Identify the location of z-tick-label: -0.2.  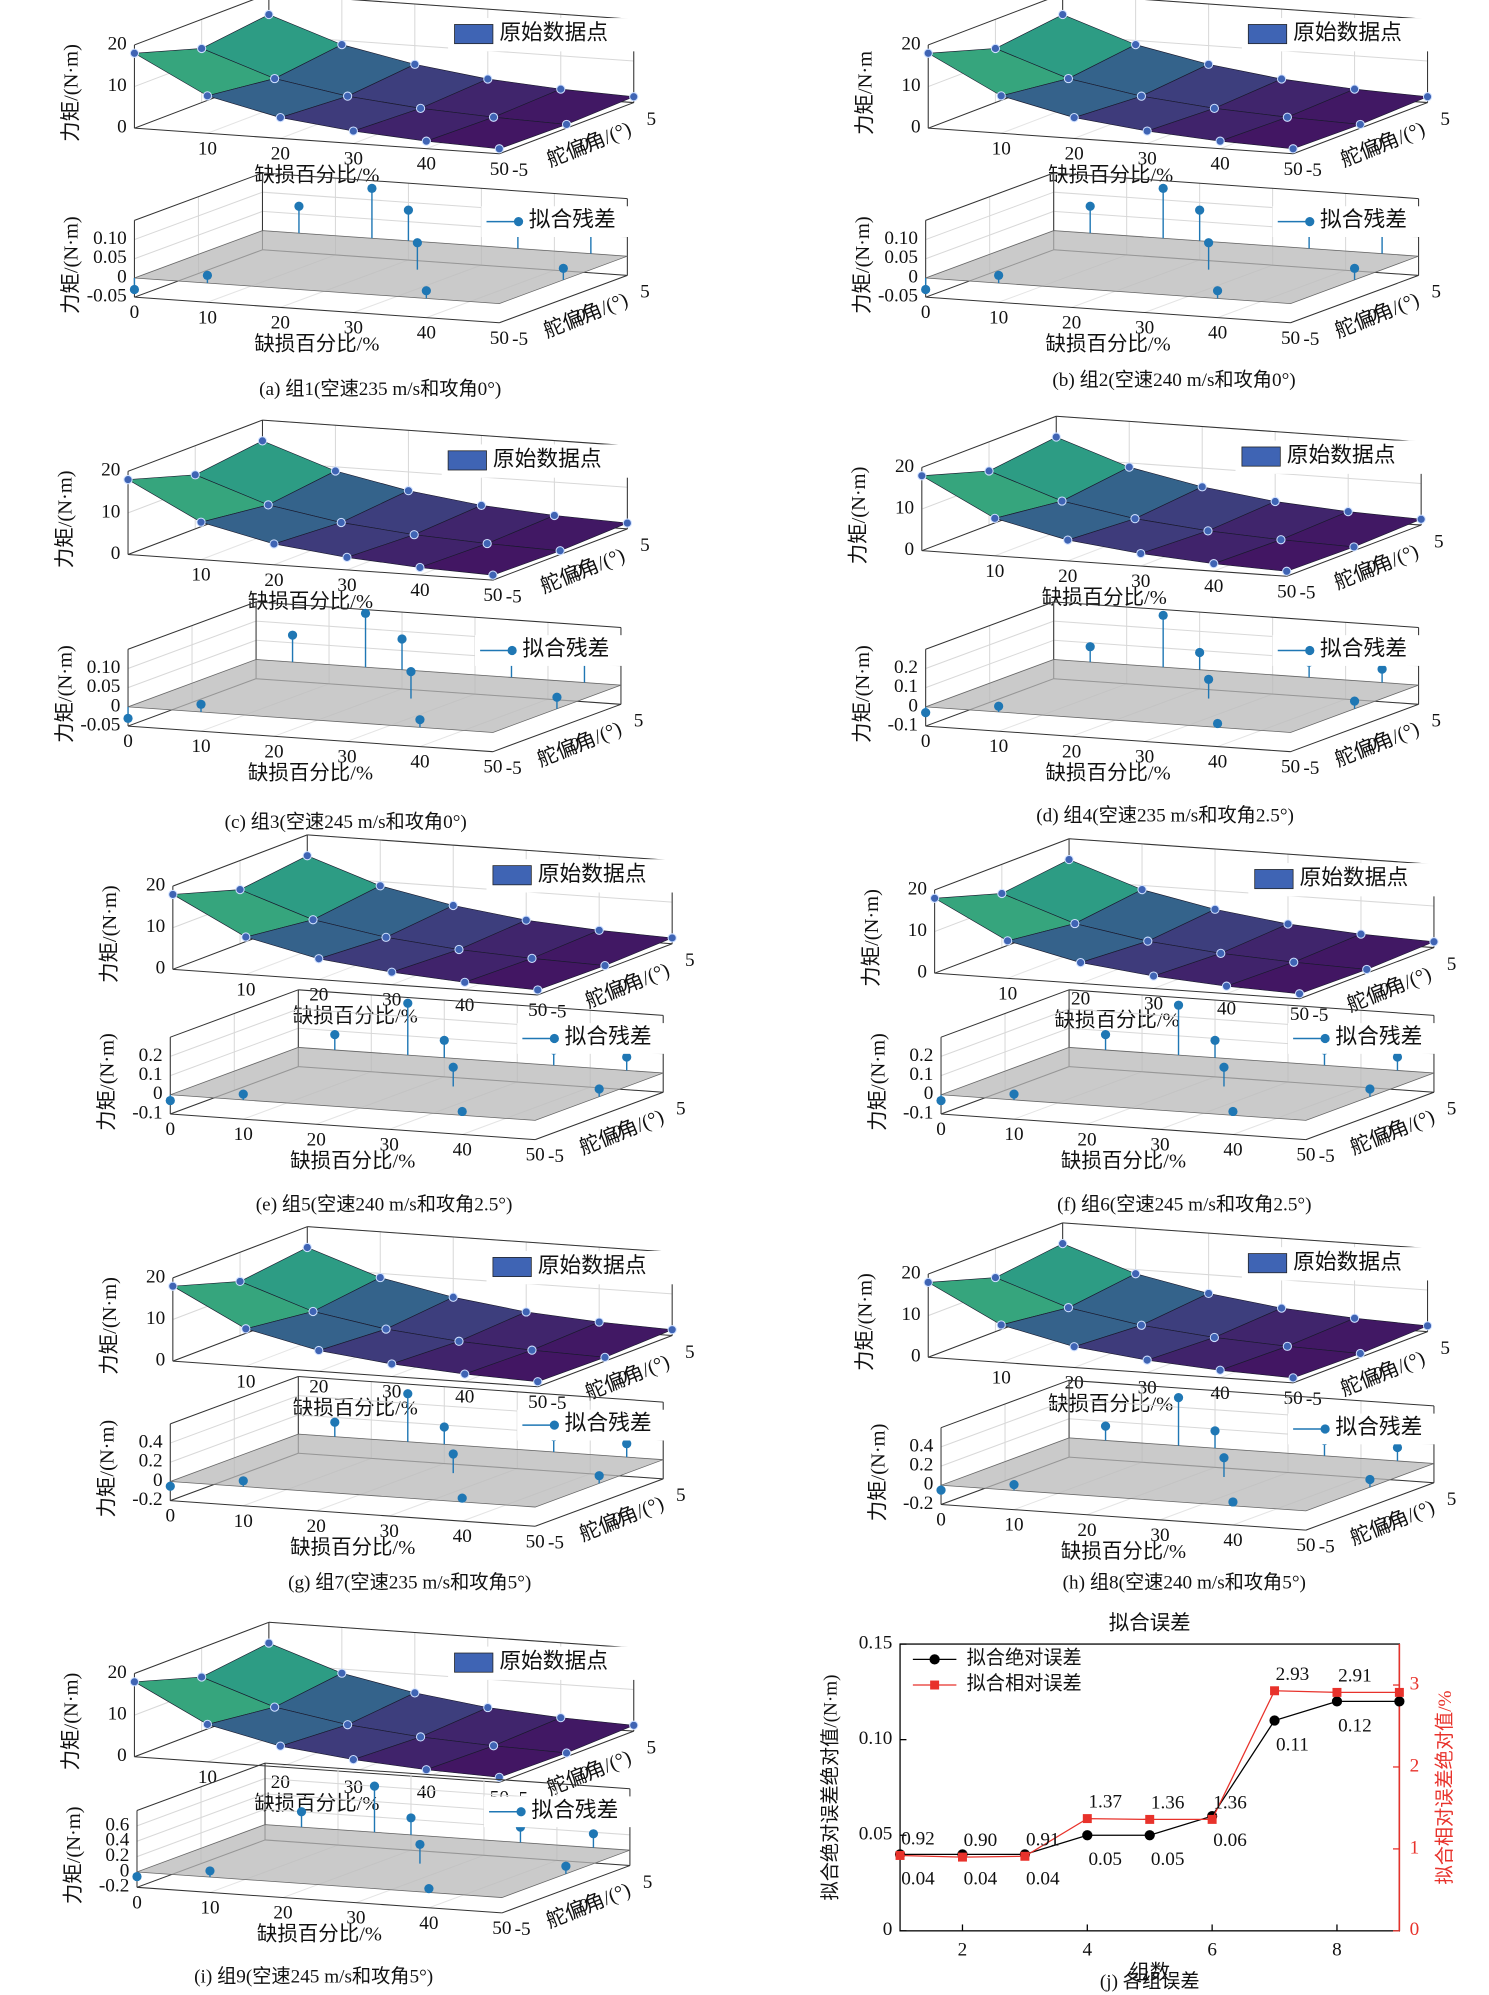
(114, 1886).